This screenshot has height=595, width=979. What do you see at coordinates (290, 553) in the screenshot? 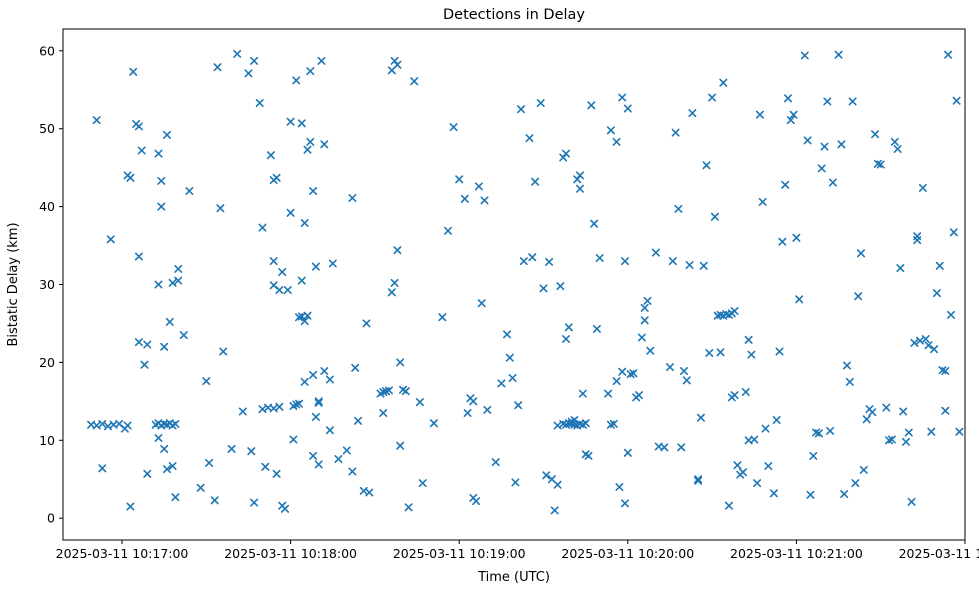
I see `x-tick-label: 2025-03-11 10:18:00` at bounding box center [290, 553].